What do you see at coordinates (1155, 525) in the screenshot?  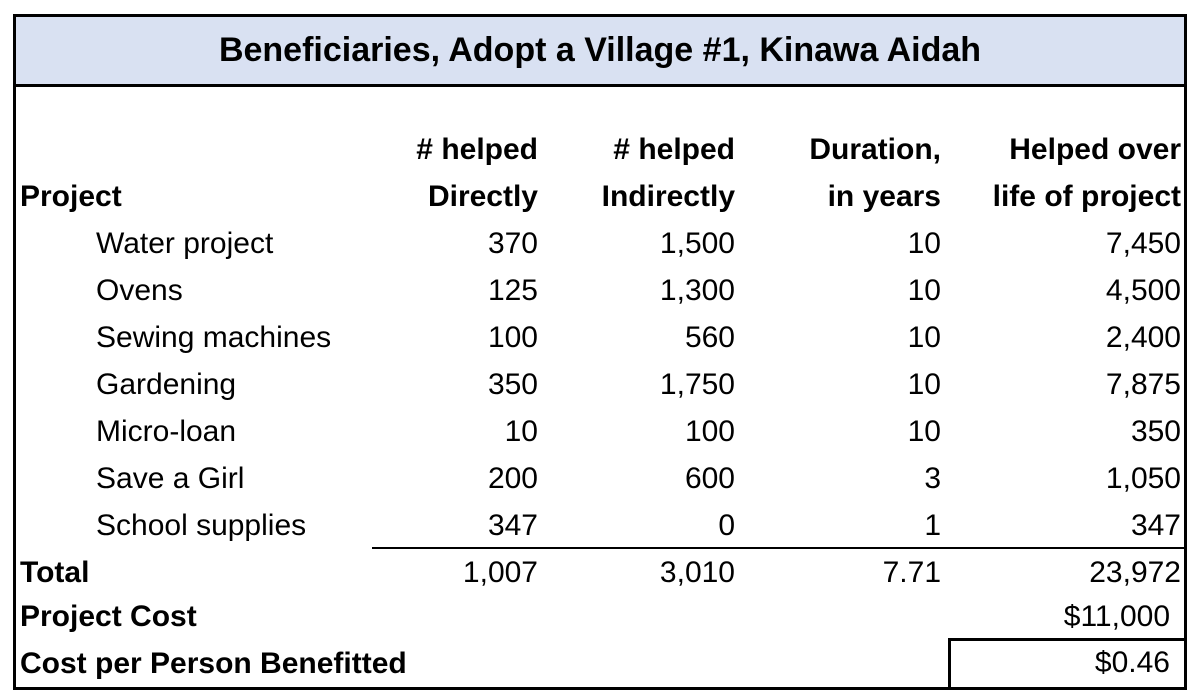 I see `row-life: 347` at bounding box center [1155, 525].